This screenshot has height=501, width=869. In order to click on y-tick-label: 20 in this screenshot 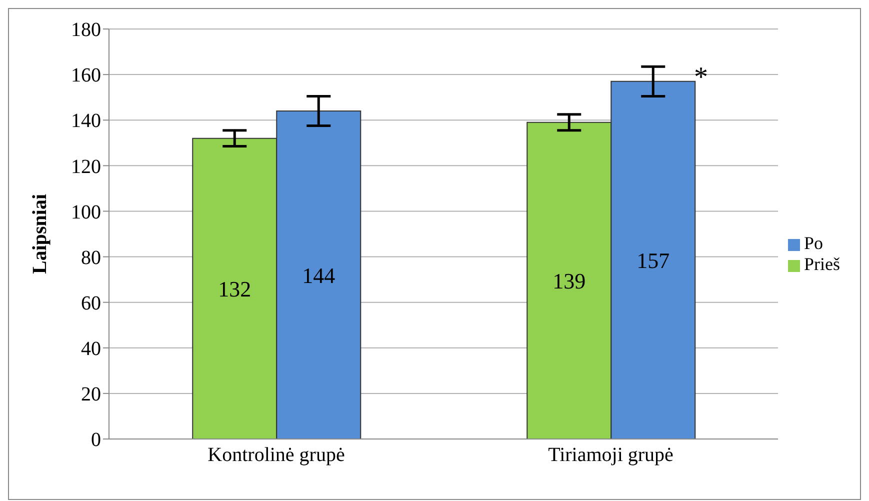, I will do `click(91, 395)`.